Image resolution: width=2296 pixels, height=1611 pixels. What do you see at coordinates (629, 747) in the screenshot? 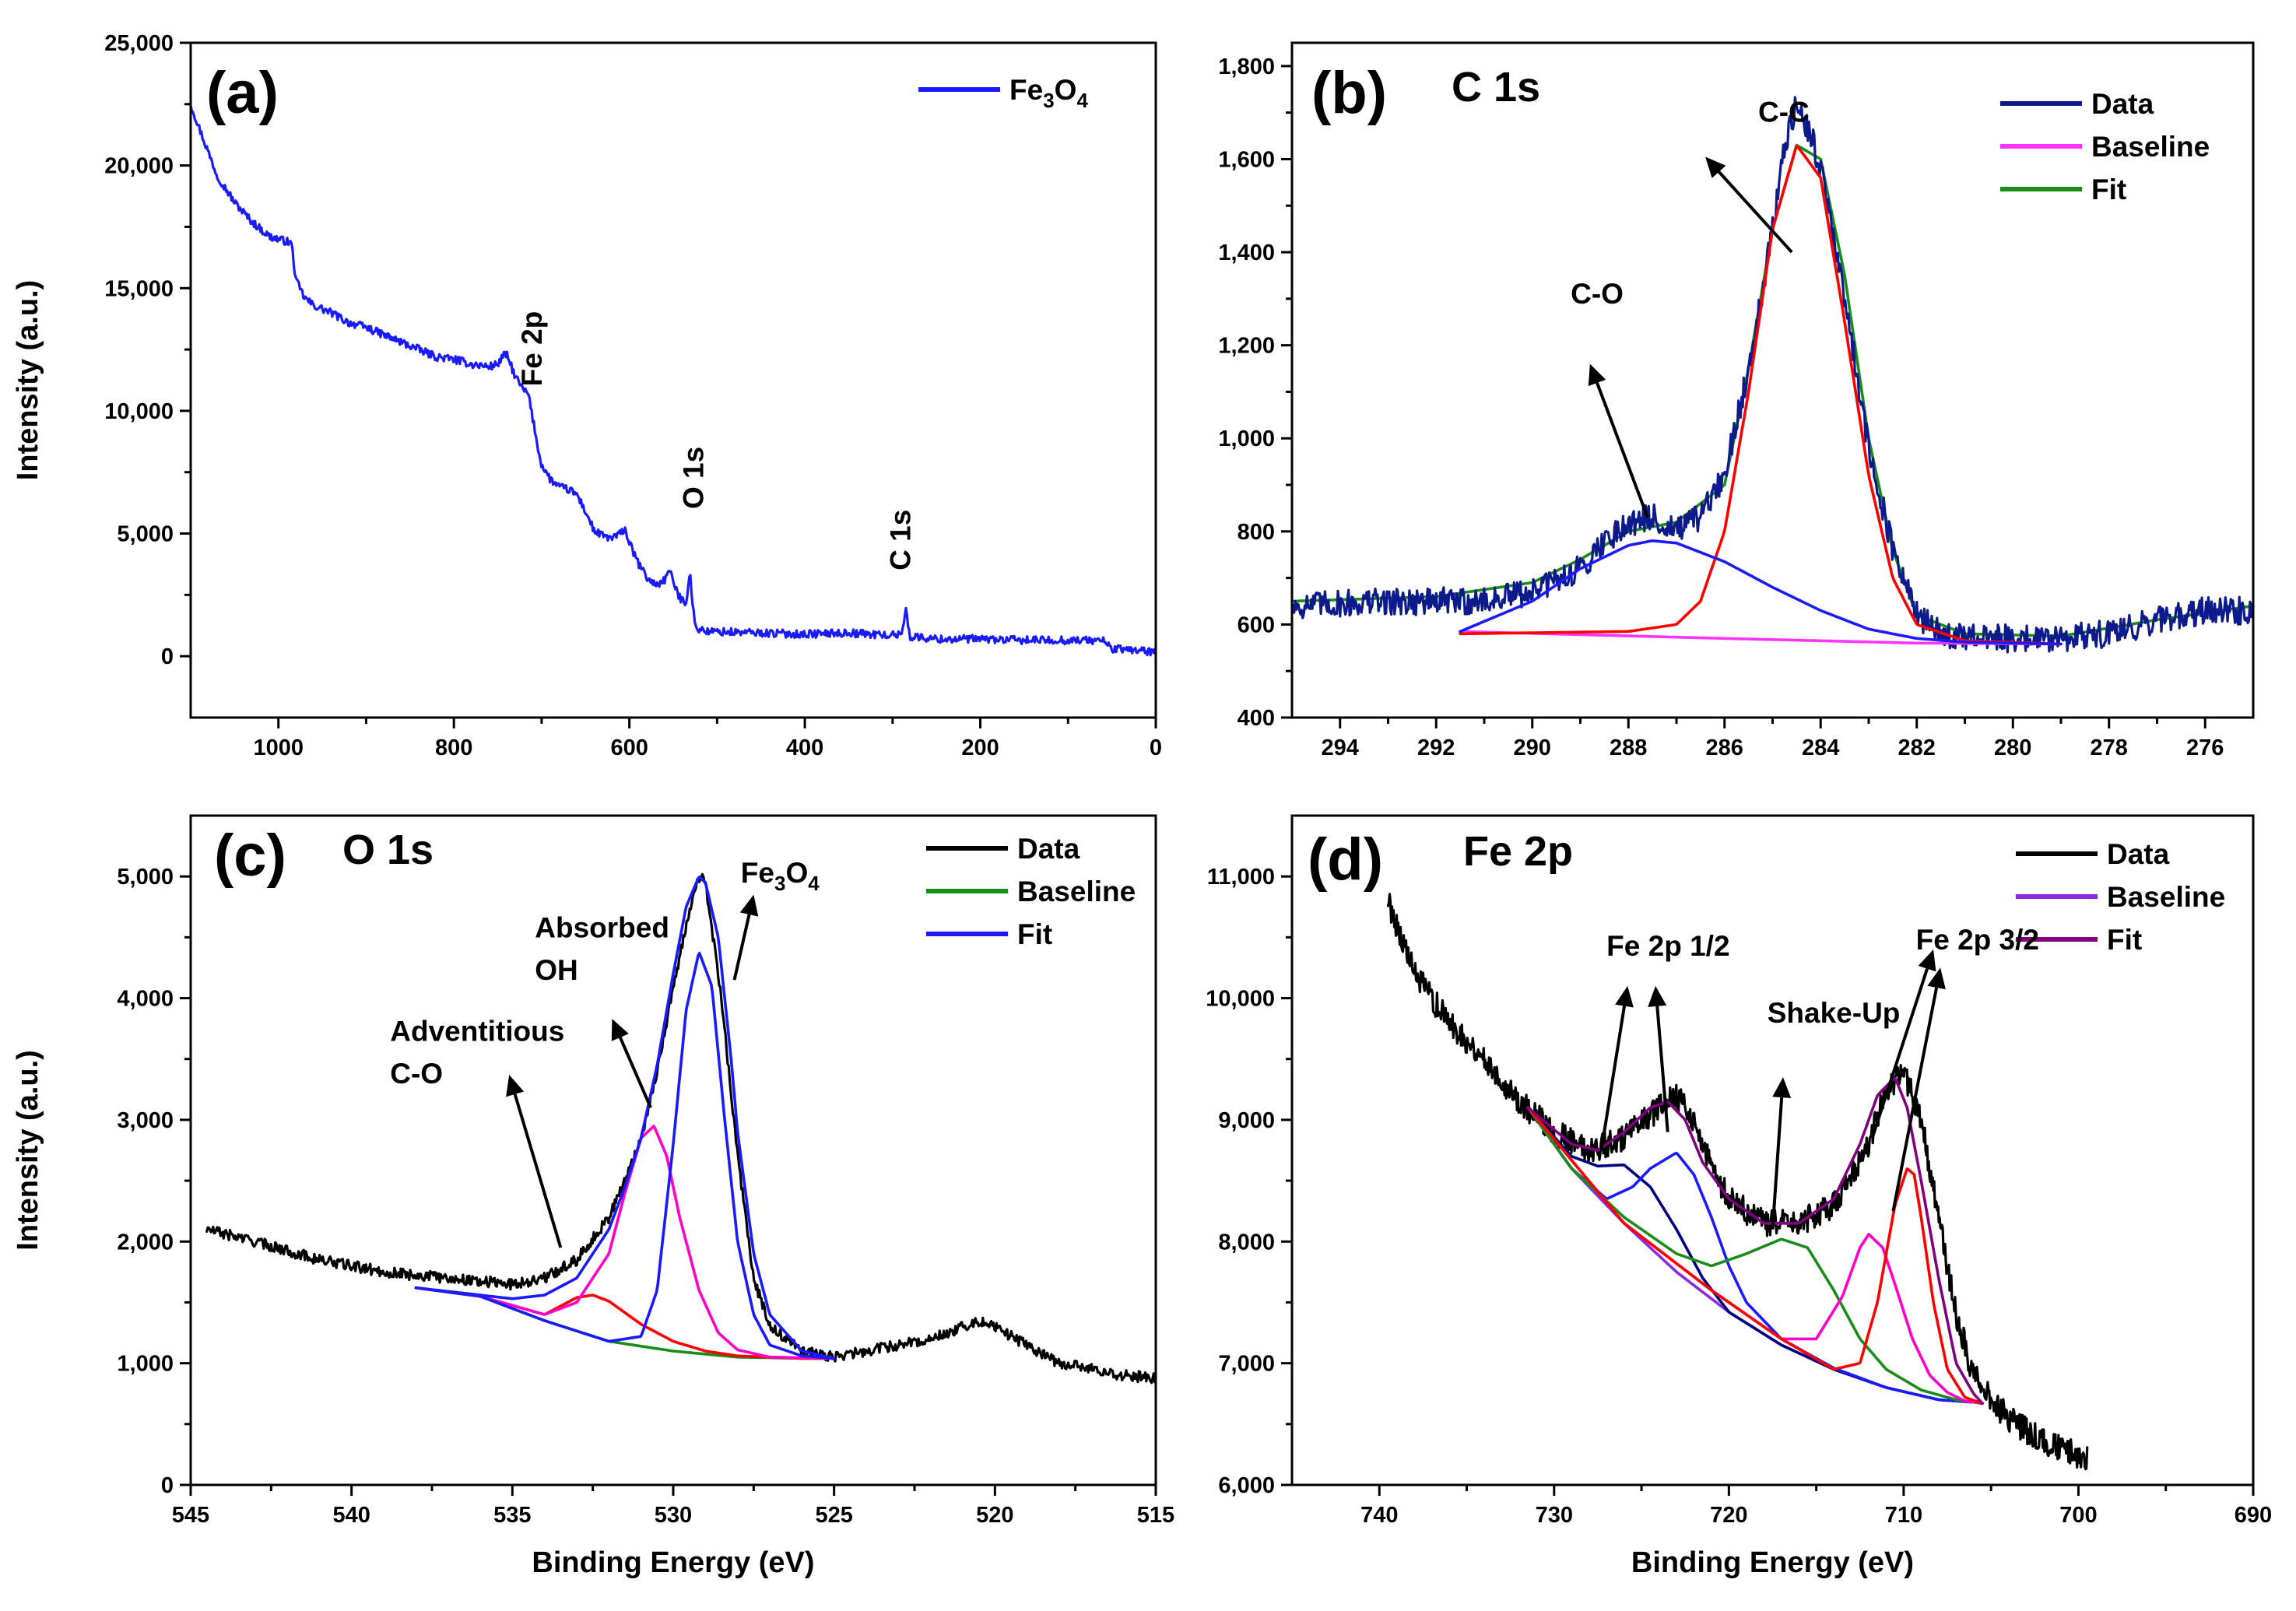
I see `x-tick-label: 600` at bounding box center [629, 747].